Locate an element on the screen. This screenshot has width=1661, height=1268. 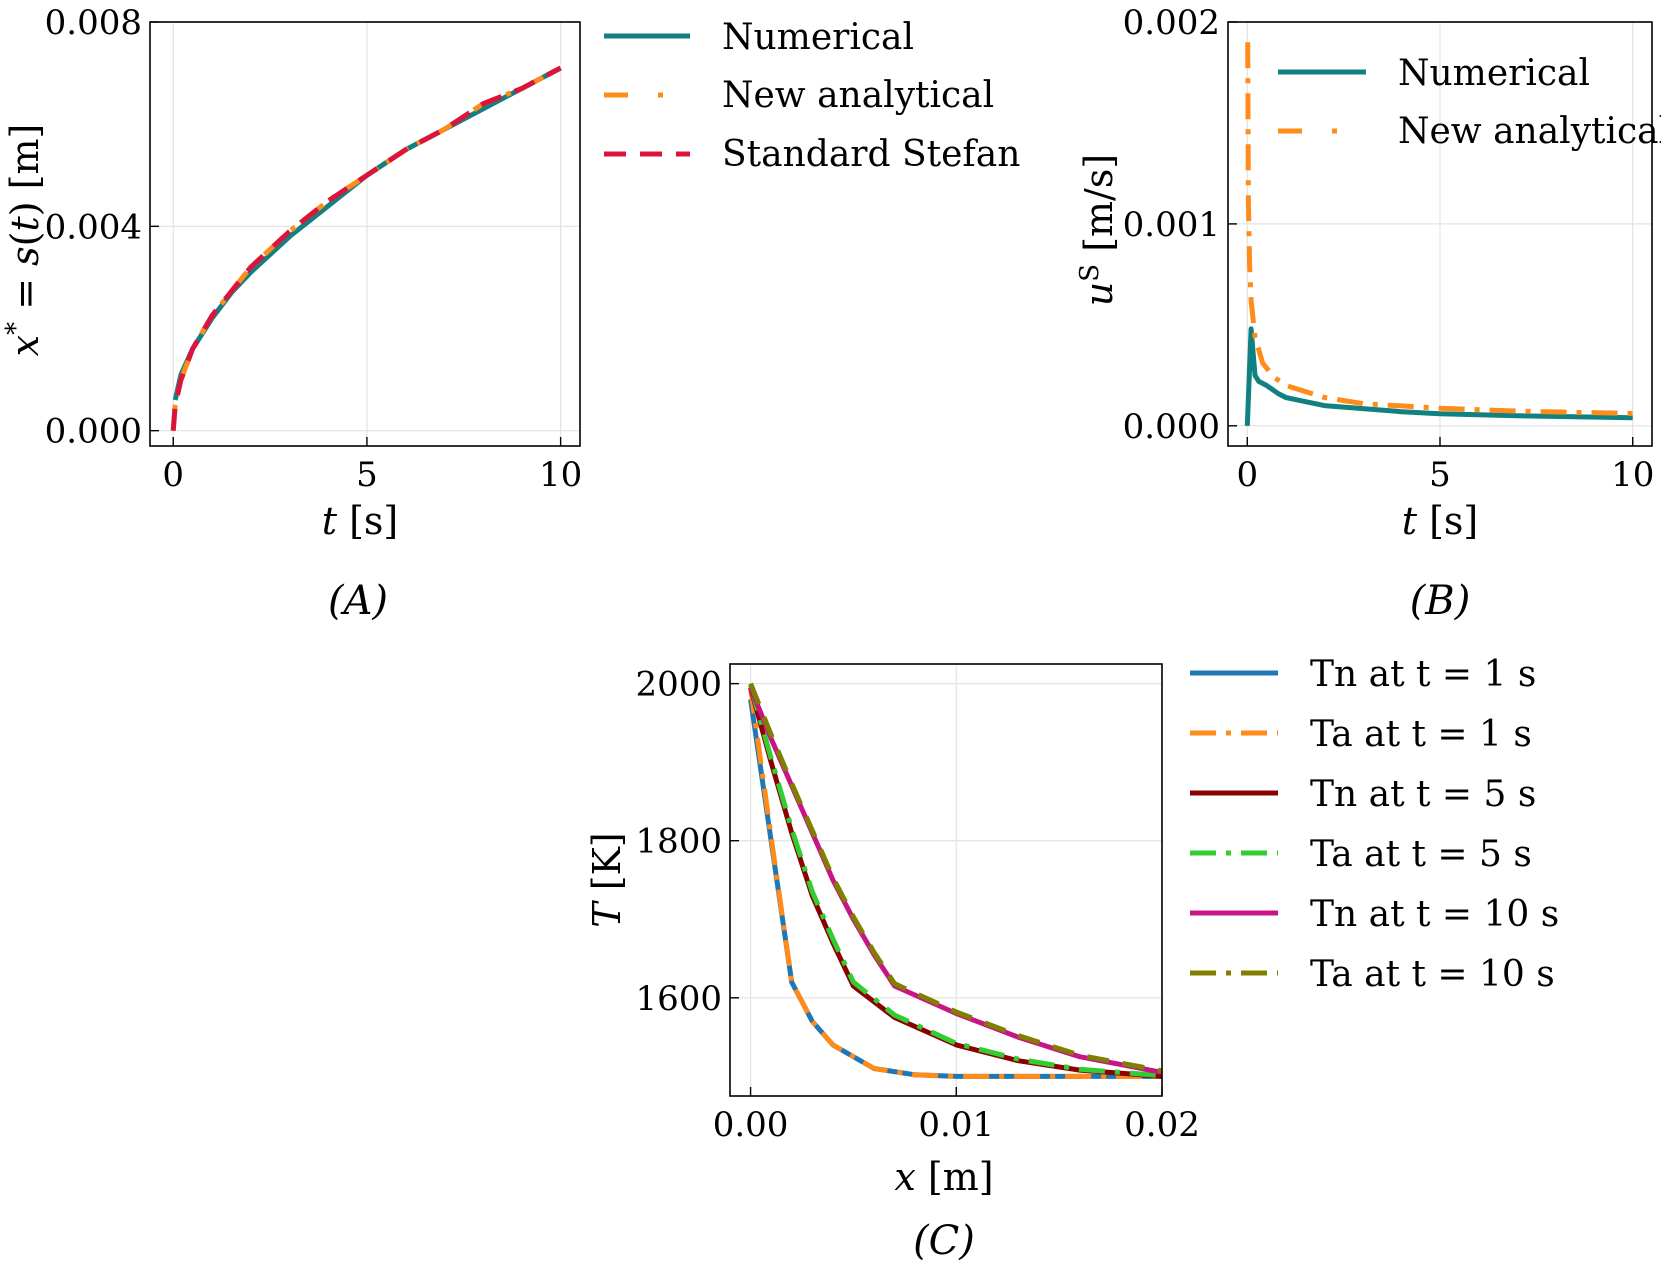
panel-c-xtick-label: 0.02 is located at coordinates (1162, 1125).